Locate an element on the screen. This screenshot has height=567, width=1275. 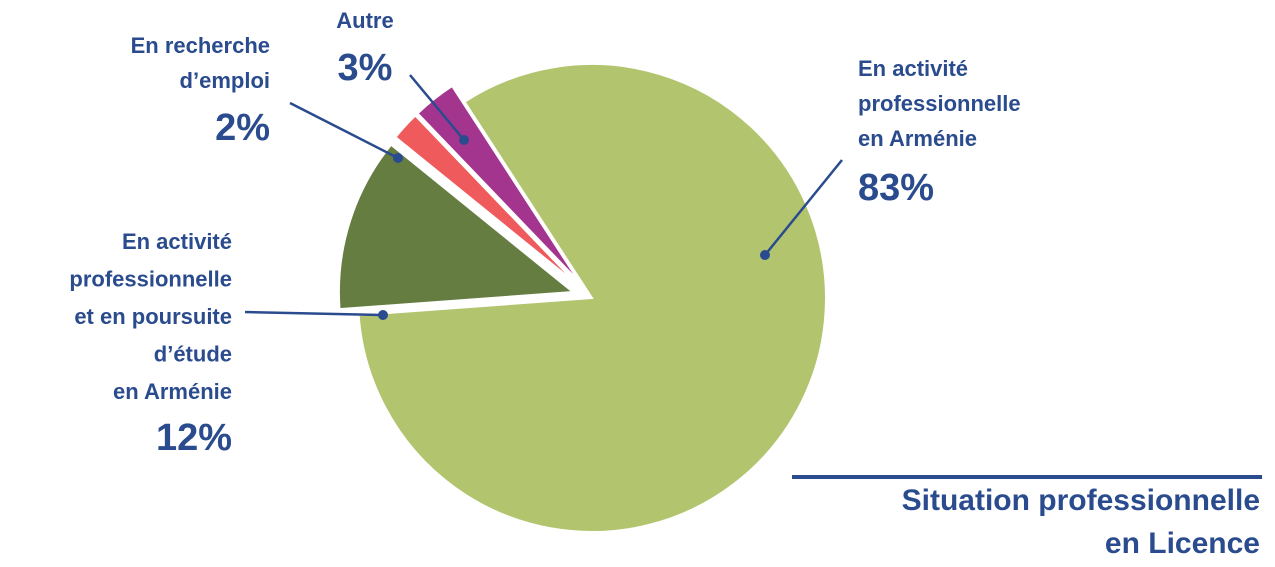
value-label: 83% is located at coordinates (896, 188).